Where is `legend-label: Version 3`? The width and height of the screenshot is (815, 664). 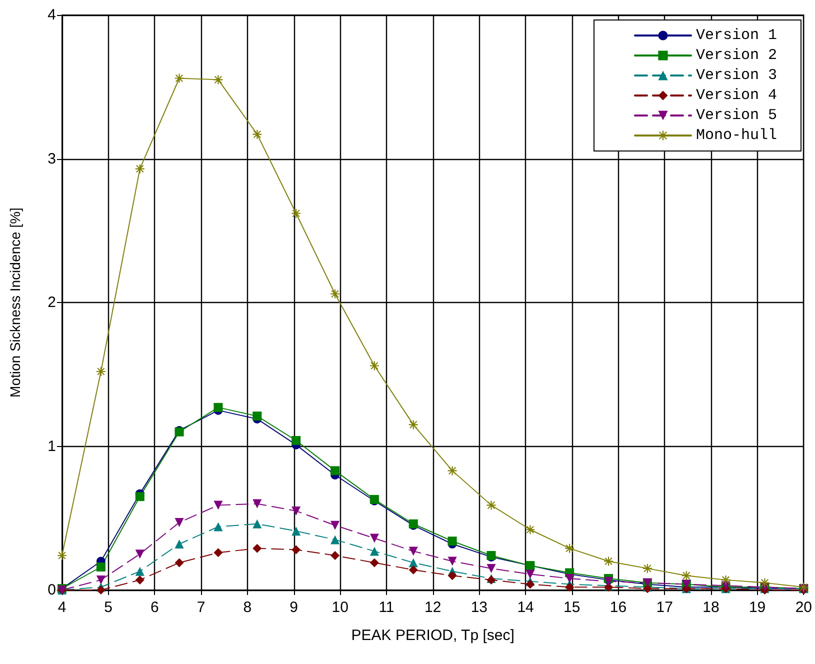 legend-label: Version 3 is located at coordinates (736, 75).